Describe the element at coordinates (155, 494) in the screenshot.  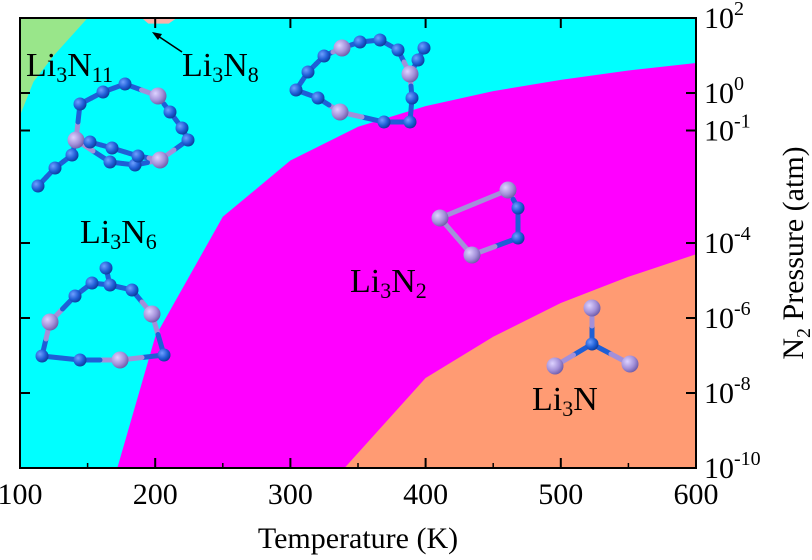
I see `x-tick-label: 200` at that location.